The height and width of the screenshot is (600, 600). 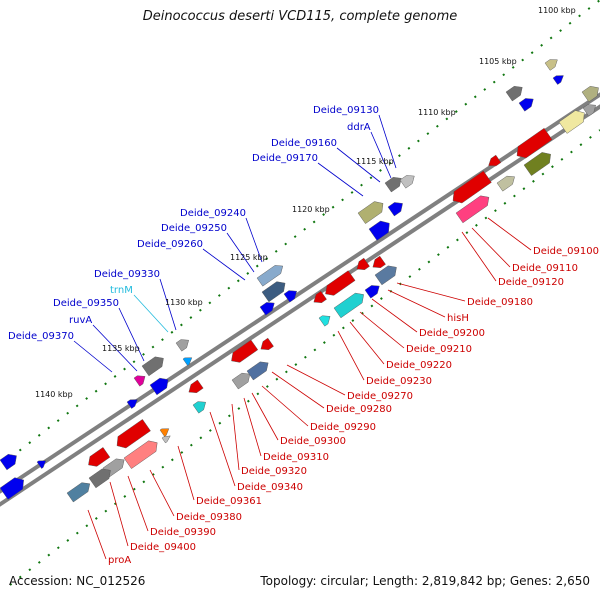 What do you see at coordinates (166, 439) in the screenshot?
I see `inner-gene-24-shape` at bounding box center [166, 439].